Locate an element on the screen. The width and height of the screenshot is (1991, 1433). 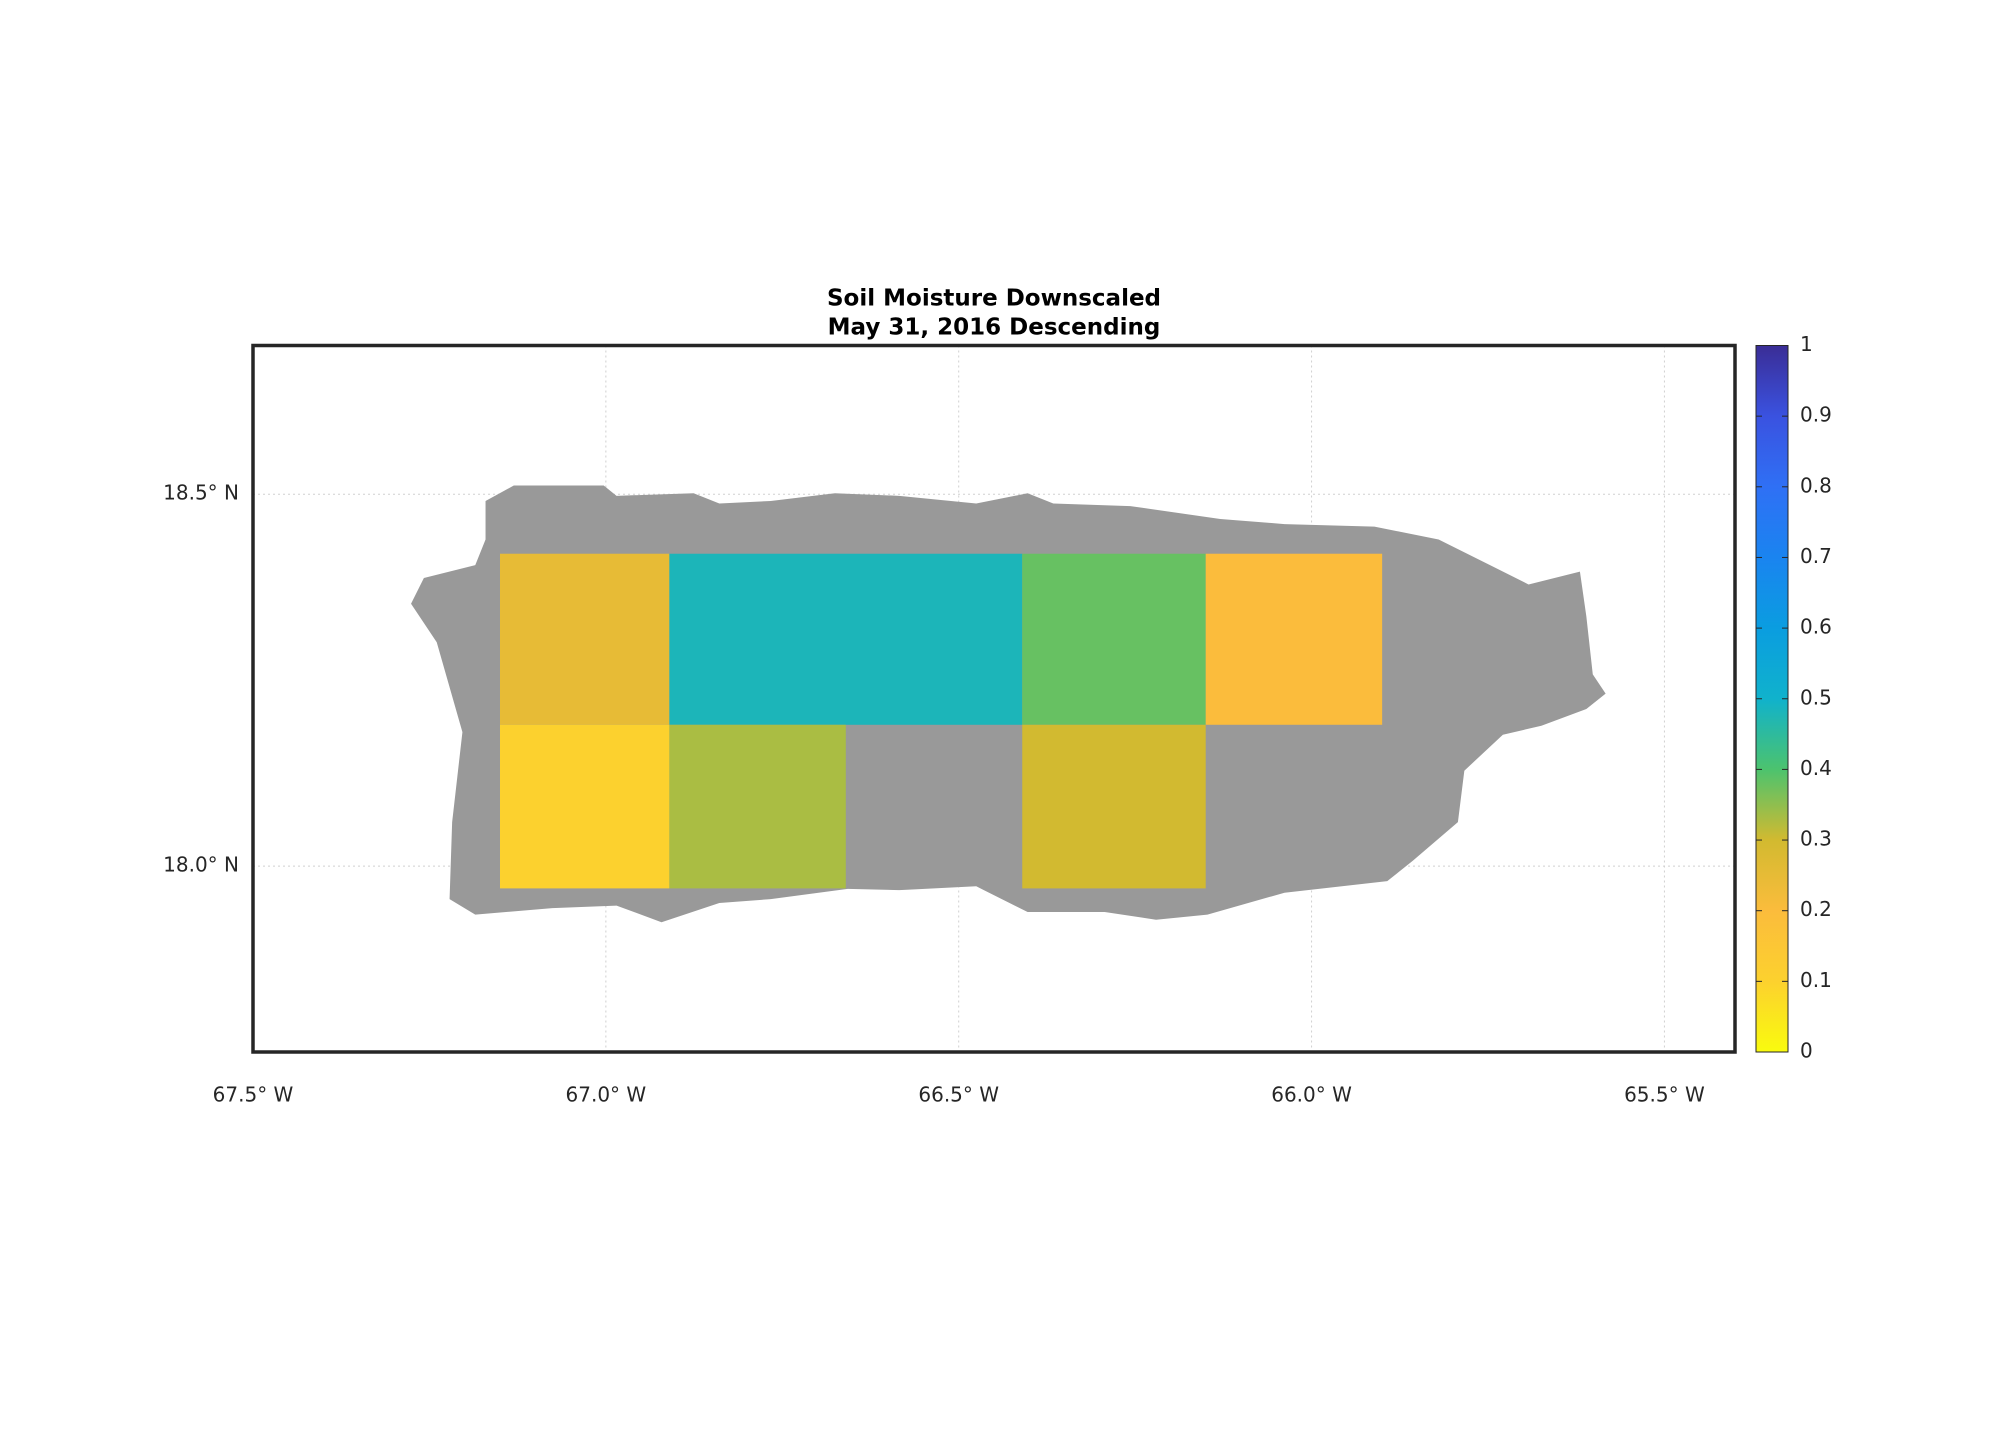
tiles is located at coordinates (941, 721).